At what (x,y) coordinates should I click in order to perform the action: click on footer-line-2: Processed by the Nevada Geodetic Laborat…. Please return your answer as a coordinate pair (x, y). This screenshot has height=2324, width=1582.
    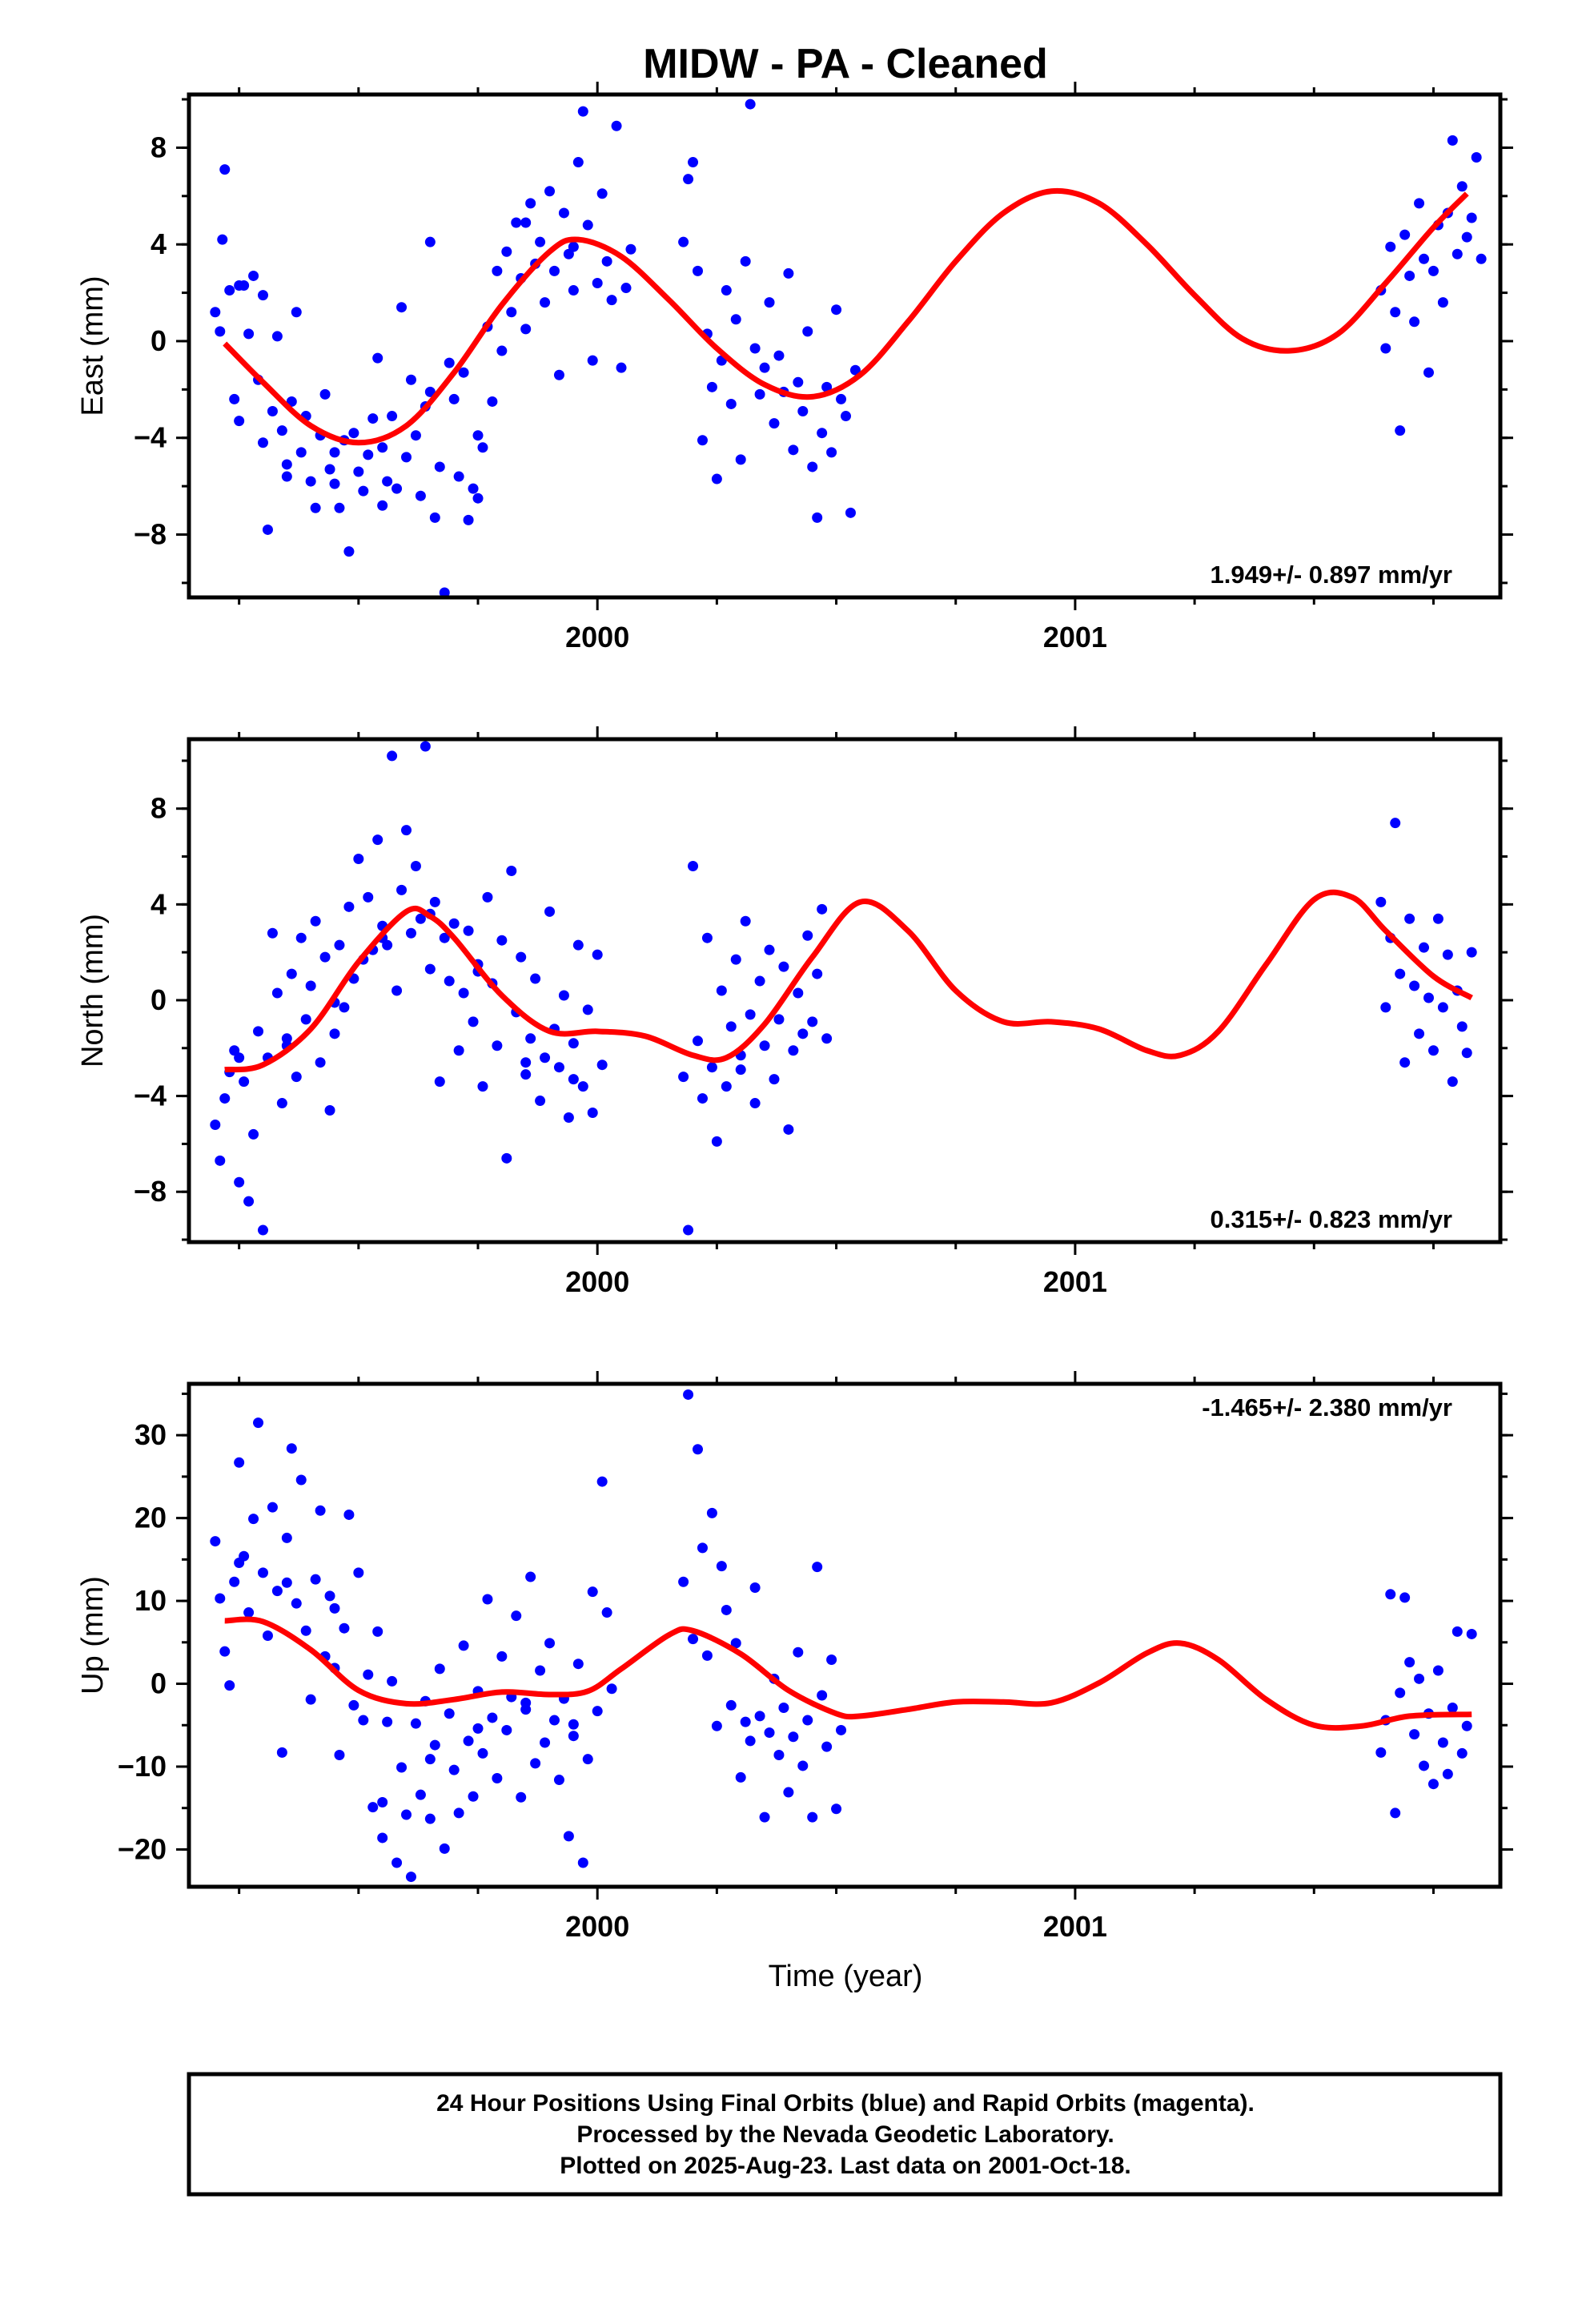
    Looking at the image, I should click on (845, 2134).